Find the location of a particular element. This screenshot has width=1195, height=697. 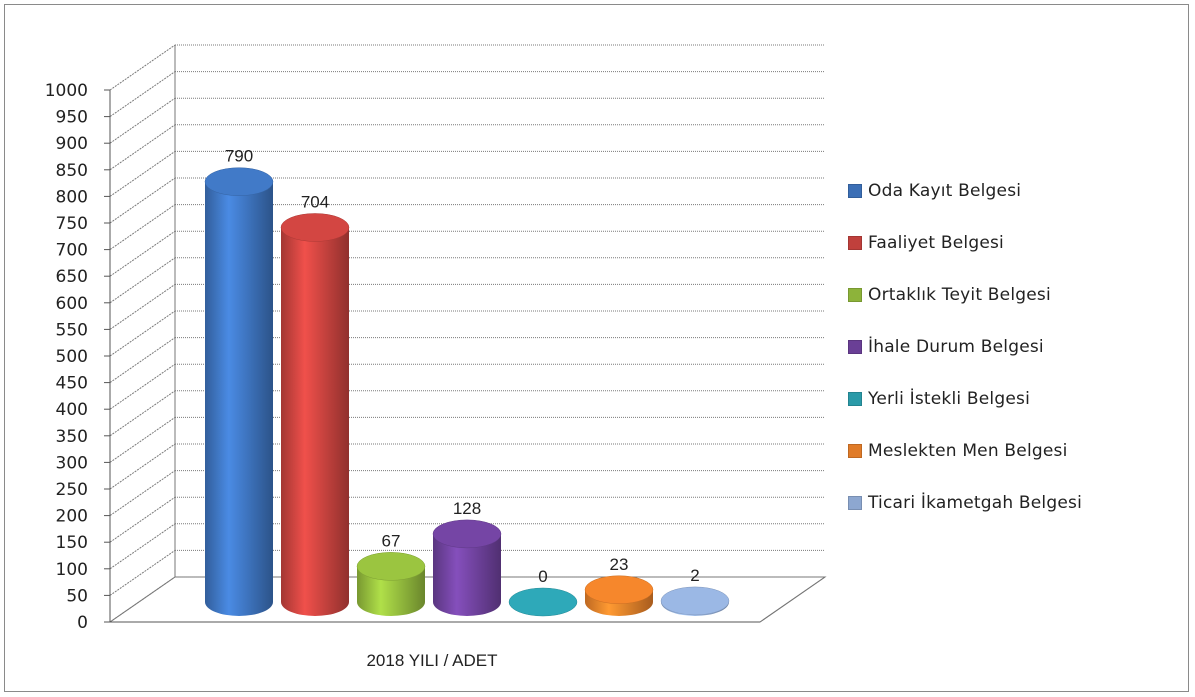

y-tick-label: 350 is located at coordinates (72, 437).